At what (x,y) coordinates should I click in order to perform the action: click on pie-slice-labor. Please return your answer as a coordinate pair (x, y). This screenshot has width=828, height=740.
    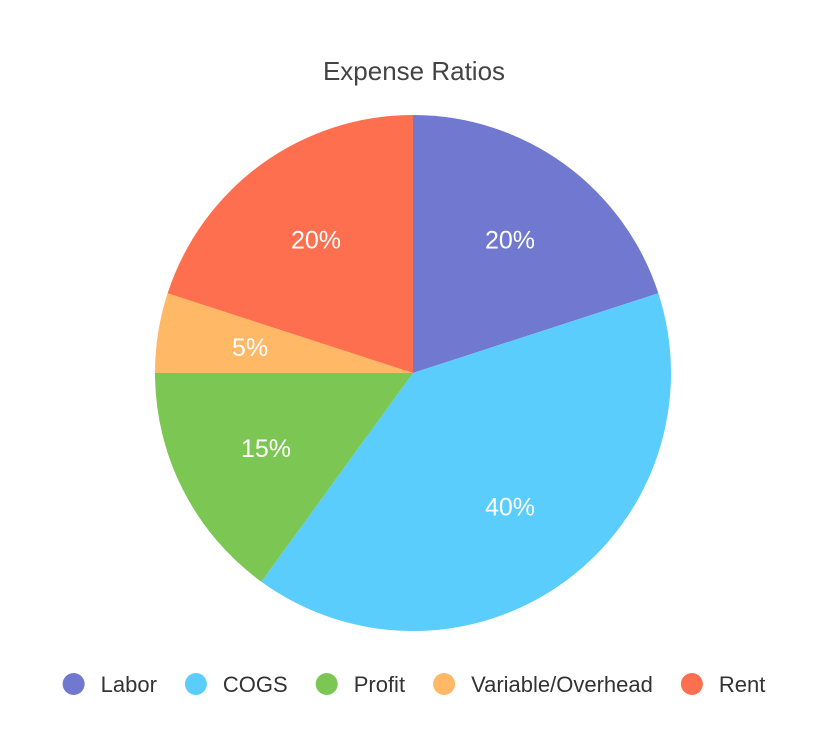
    Looking at the image, I should click on (536, 244).